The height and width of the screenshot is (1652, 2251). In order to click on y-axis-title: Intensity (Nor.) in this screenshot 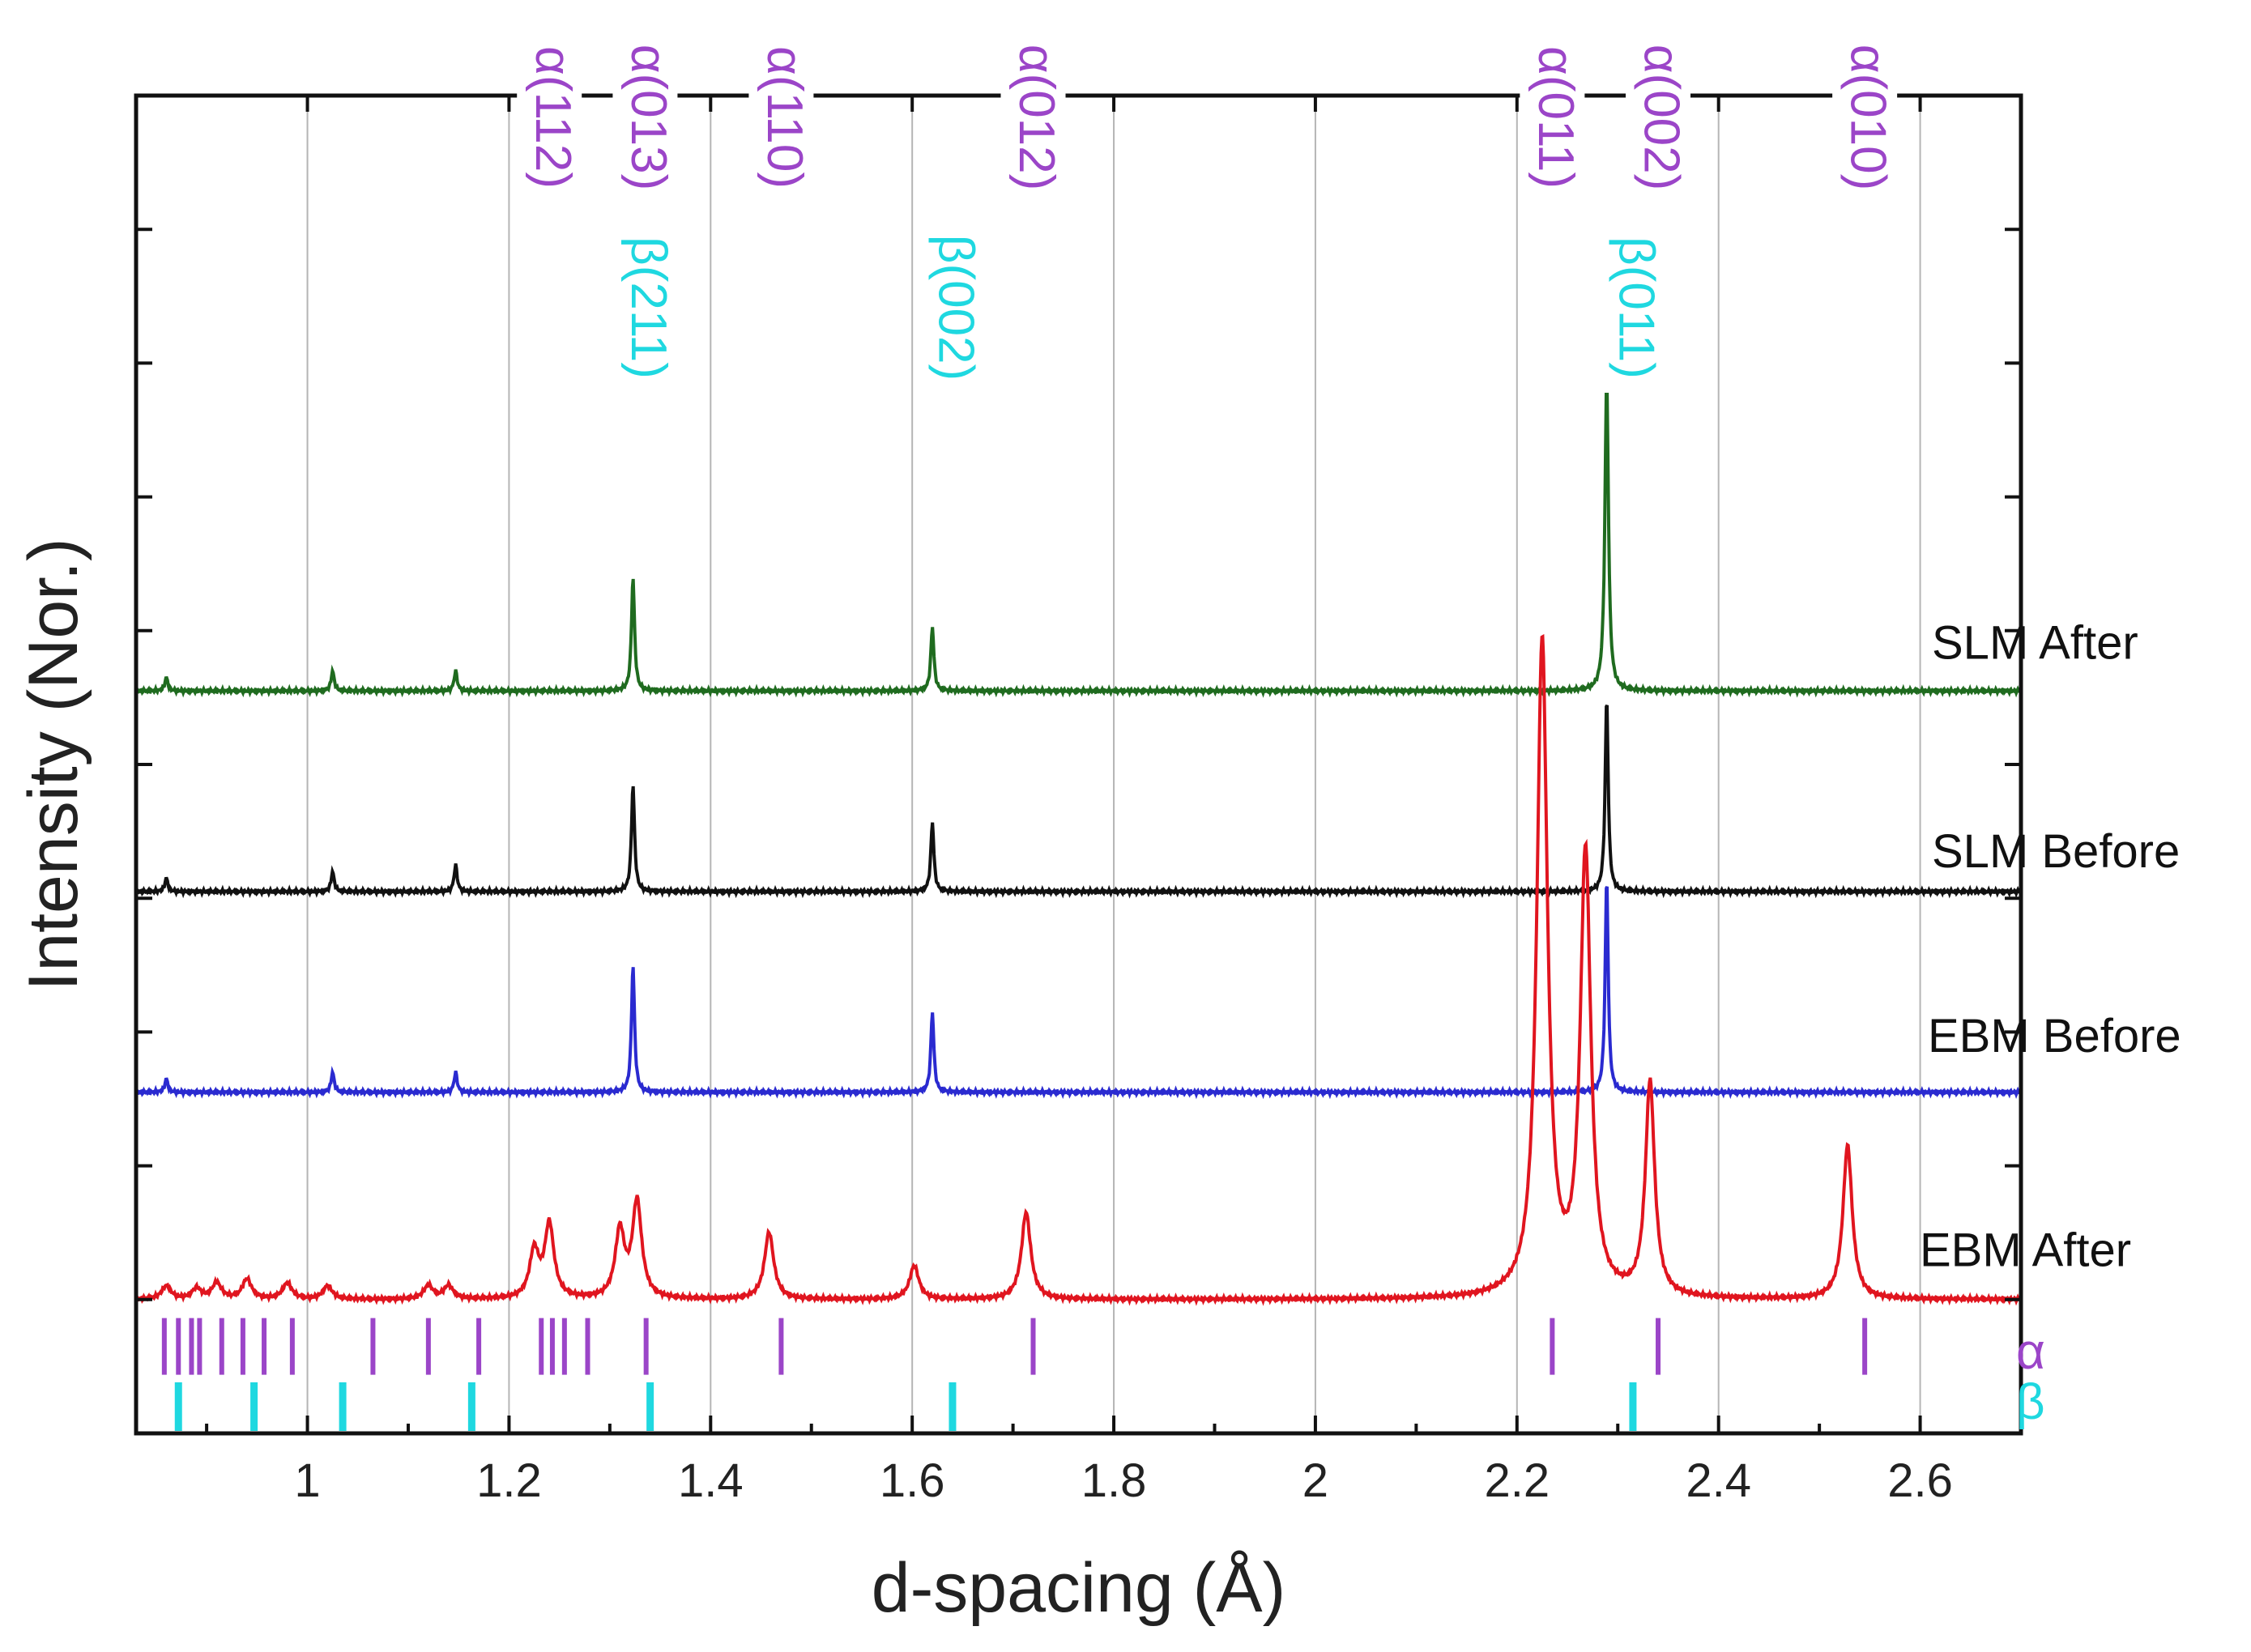, I will do `click(53, 764)`.